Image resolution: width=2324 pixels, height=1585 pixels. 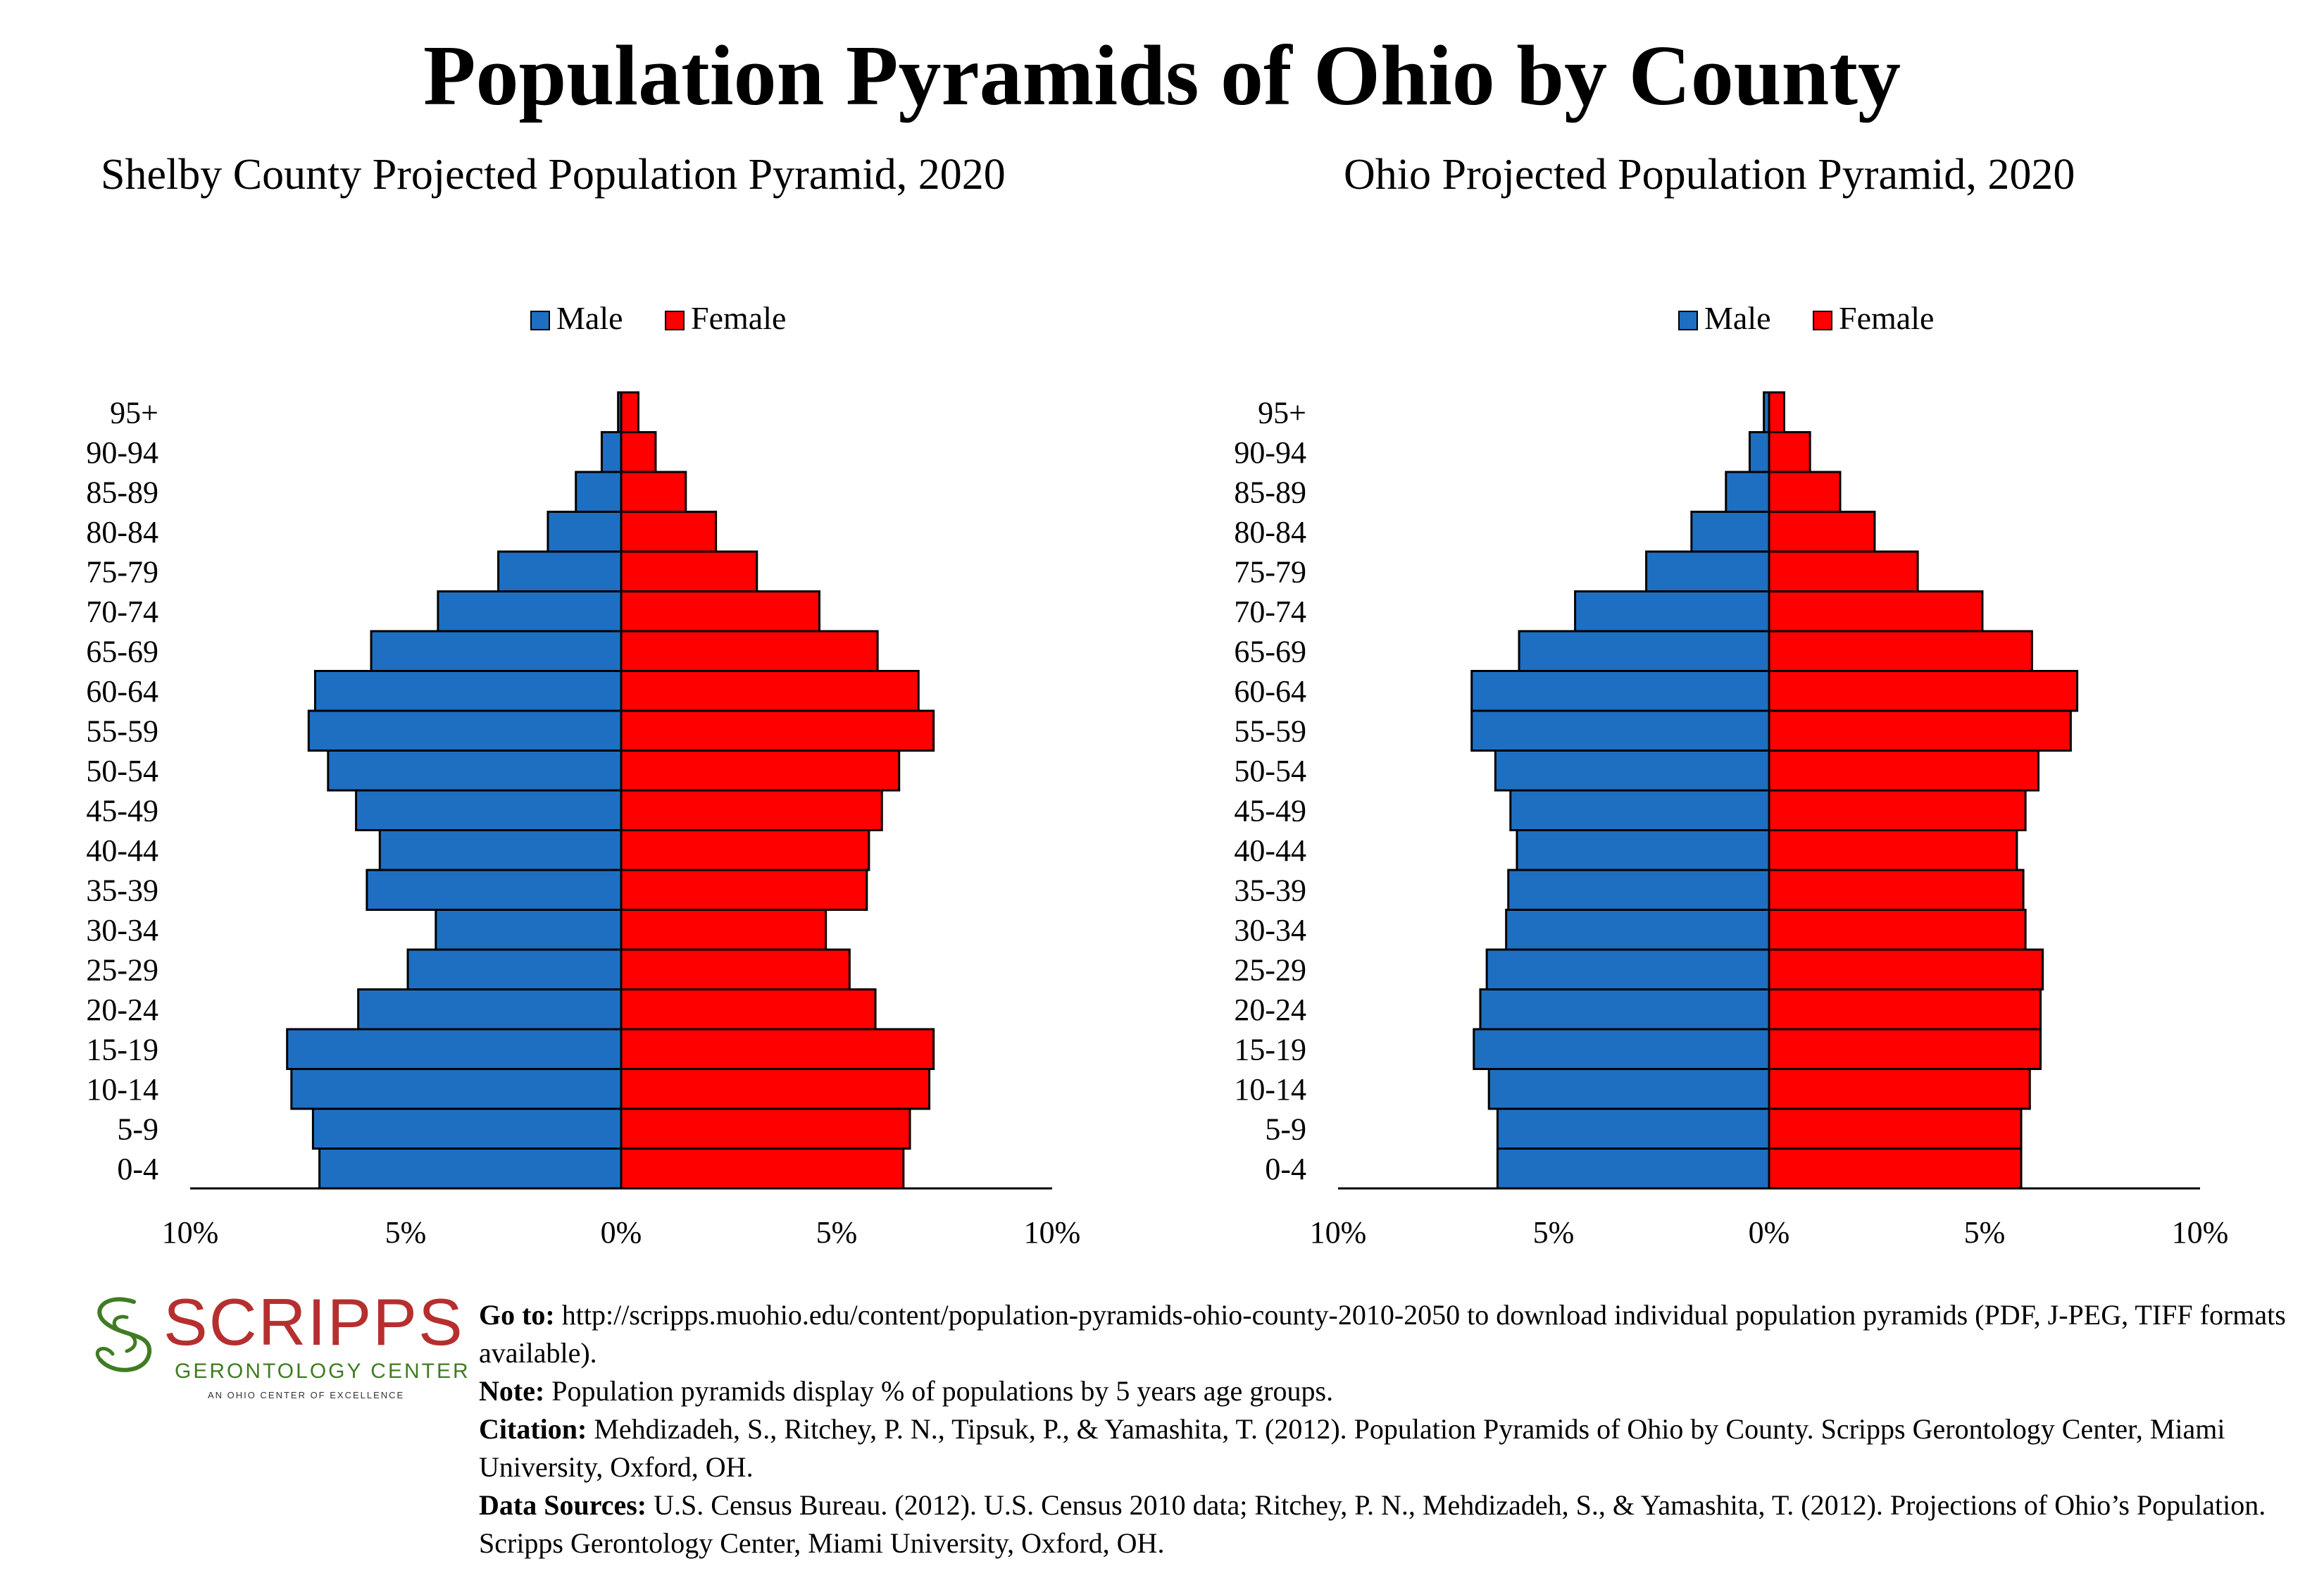 What do you see at coordinates (517, 1315) in the screenshot?
I see `goto-label: Go to:` at bounding box center [517, 1315].